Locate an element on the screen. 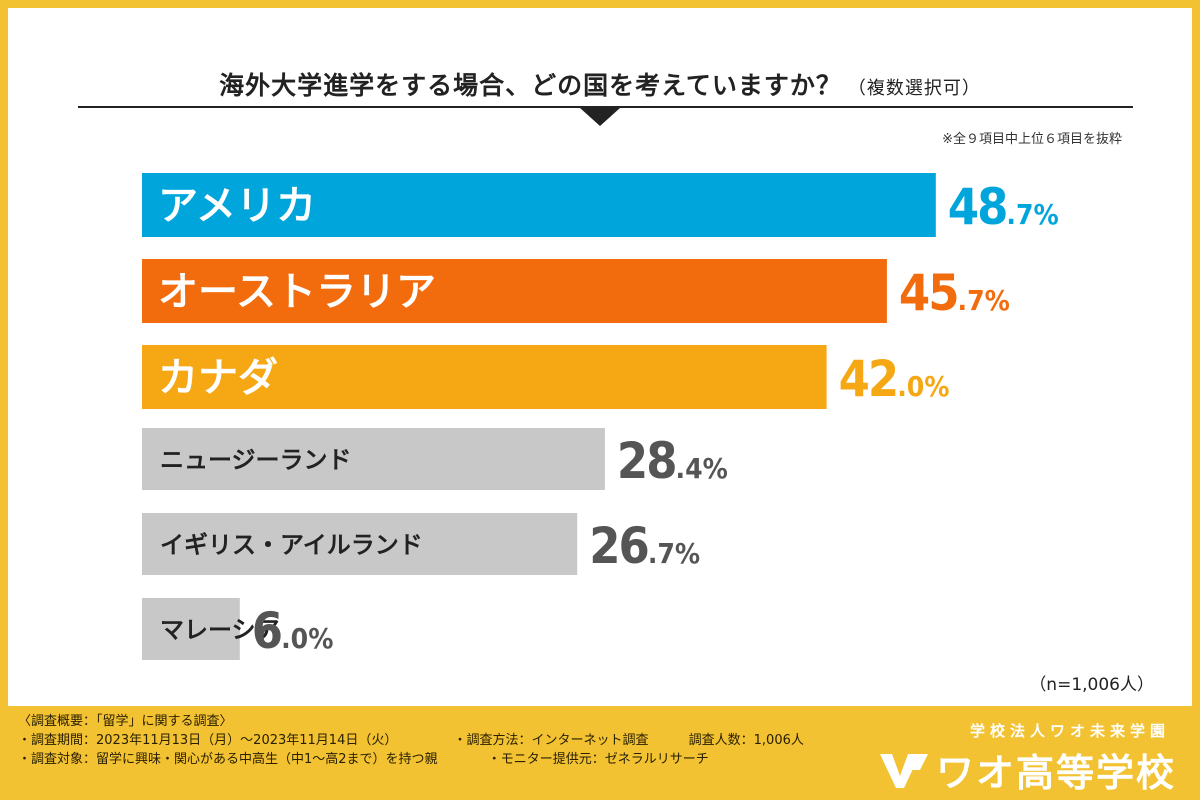 The image size is (1200, 800). down-pointer-icon is located at coordinates (600, 117).